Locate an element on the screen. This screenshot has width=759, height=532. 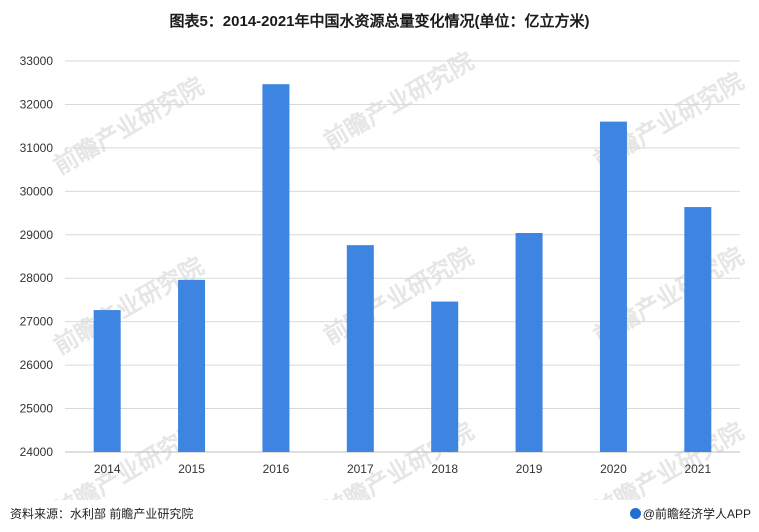
x-tick-label: 2014 is located at coordinates (107, 469).